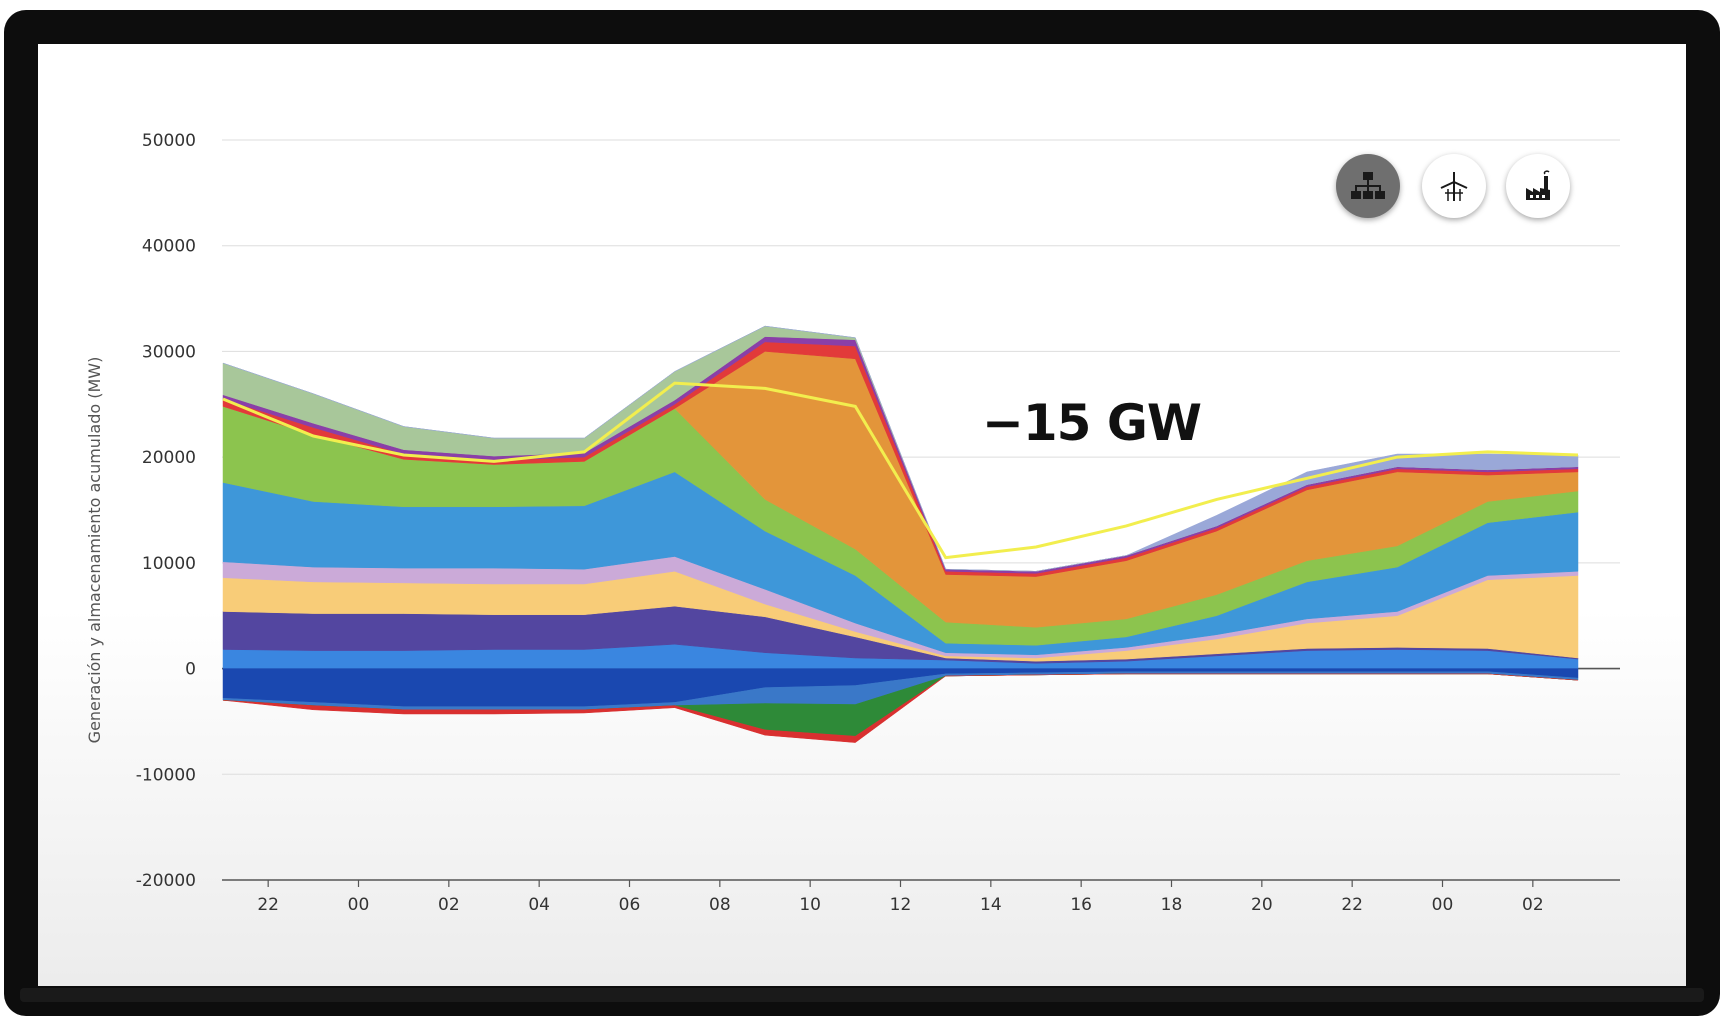 Image resolution: width=1728 pixels, height=1020 pixels. Describe the element at coordinates (166, 881) in the screenshot. I see `y-tick-label: -20000` at that location.